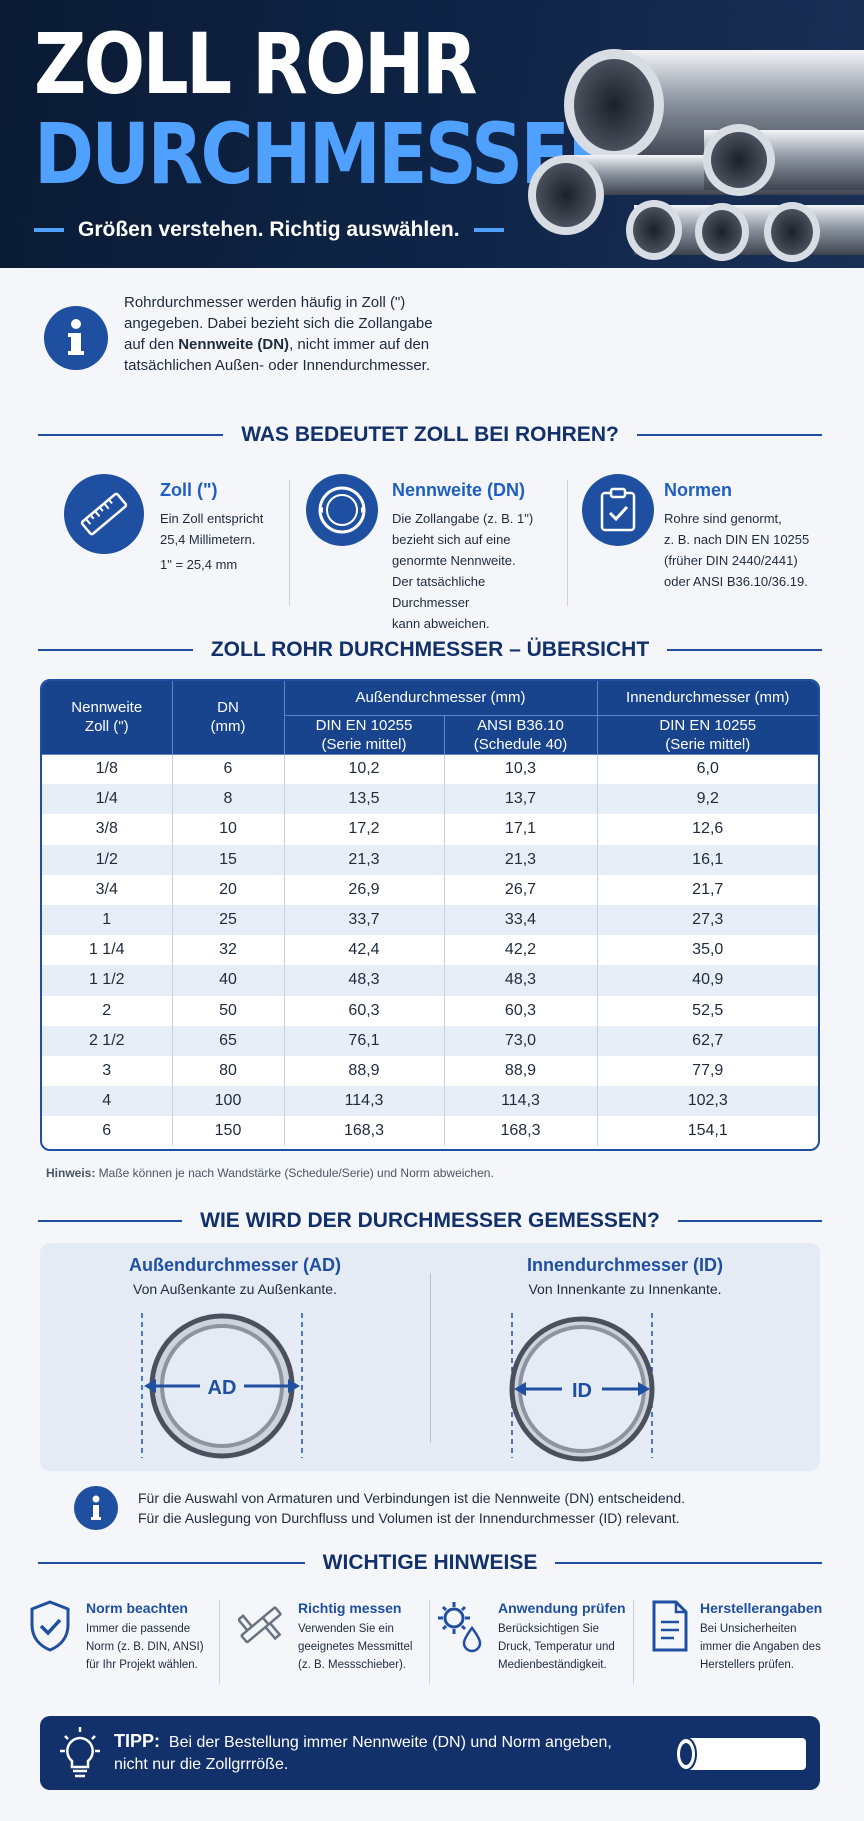 This screenshot has width=864, height=1821. What do you see at coordinates (430, 889) in the screenshot?
I see `table-row: 3/4 20 26,9 26,7 21,7` at bounding box center [430, 889].